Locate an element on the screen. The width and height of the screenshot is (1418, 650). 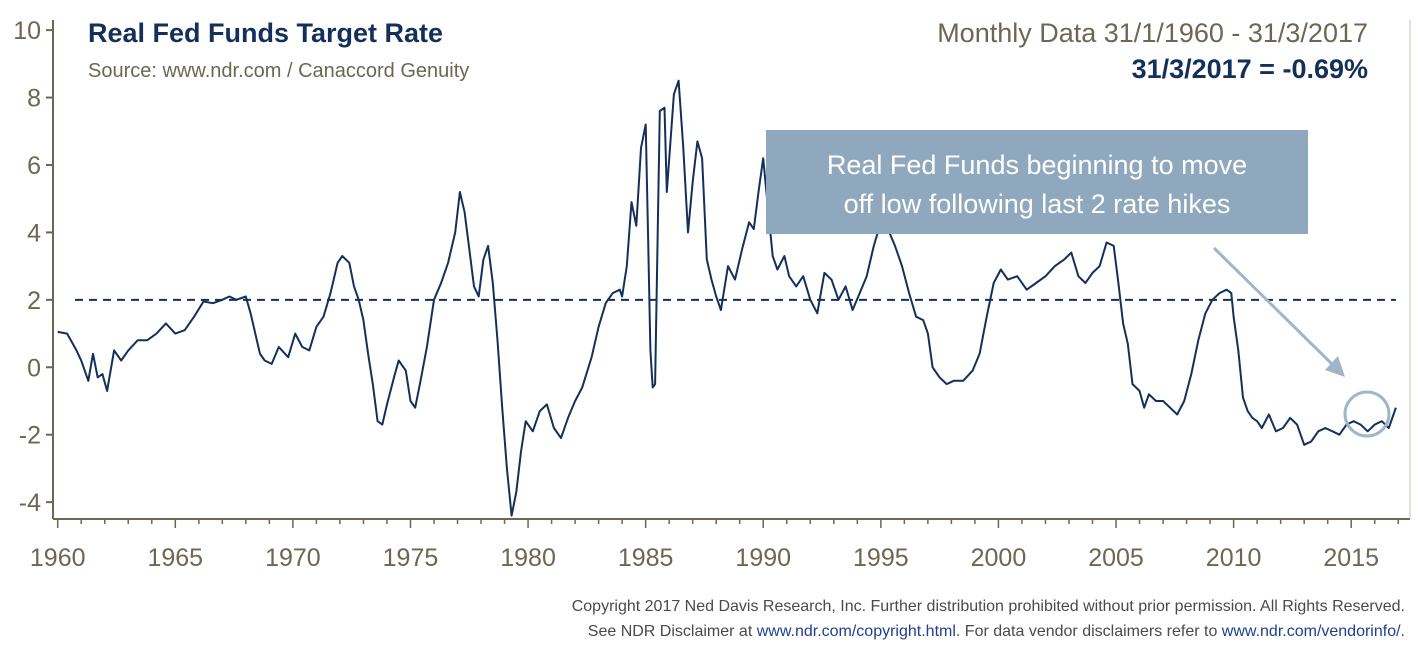
footer-link-copyright: www.ndr.com/copyright.html is located at coordinates (856, 631).